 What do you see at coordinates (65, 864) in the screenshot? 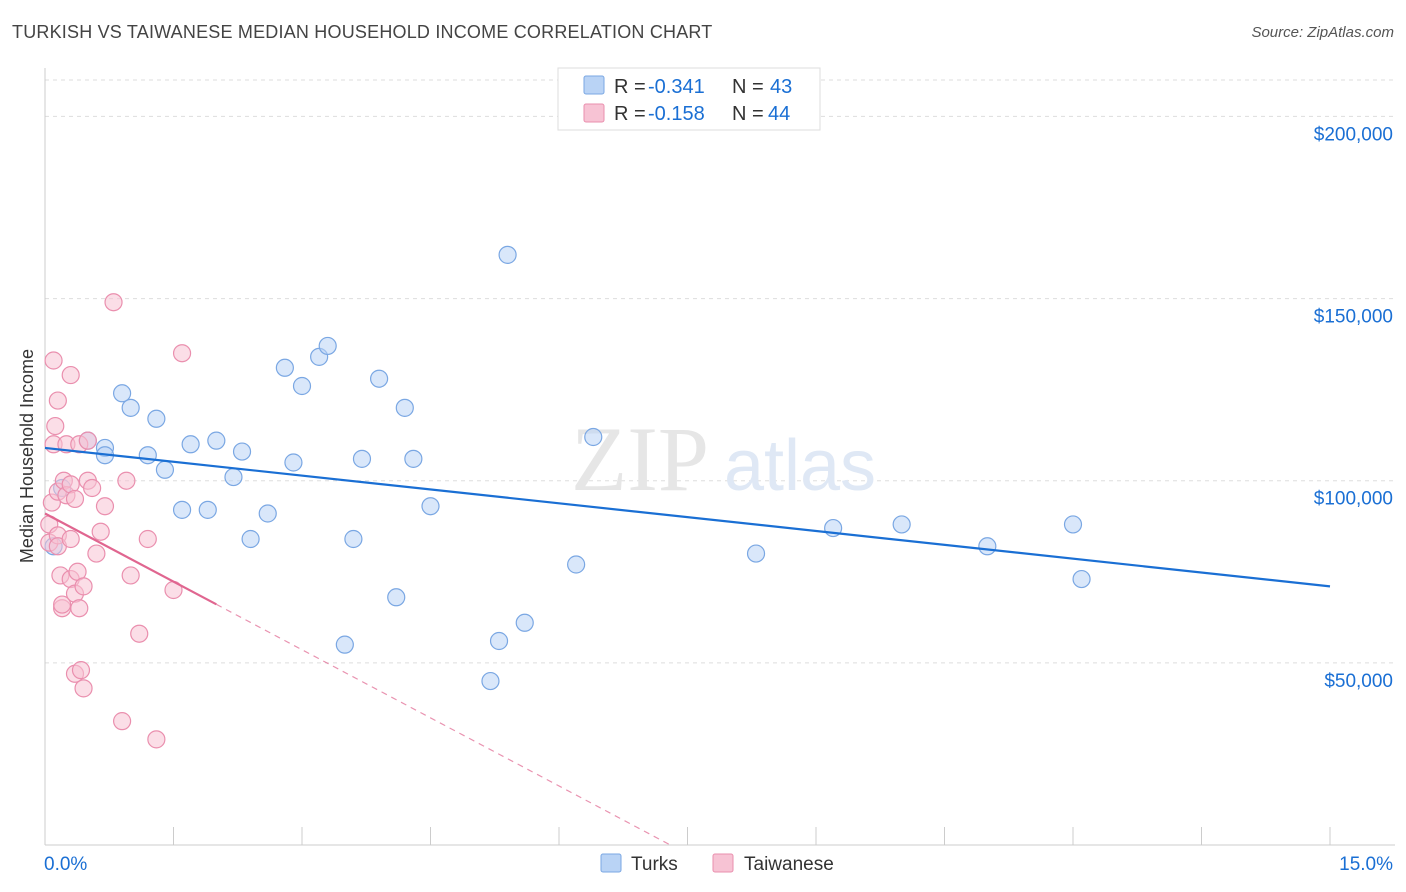
I see `x-tick-label-0: 0.0%` at bounding box center [65, 864].